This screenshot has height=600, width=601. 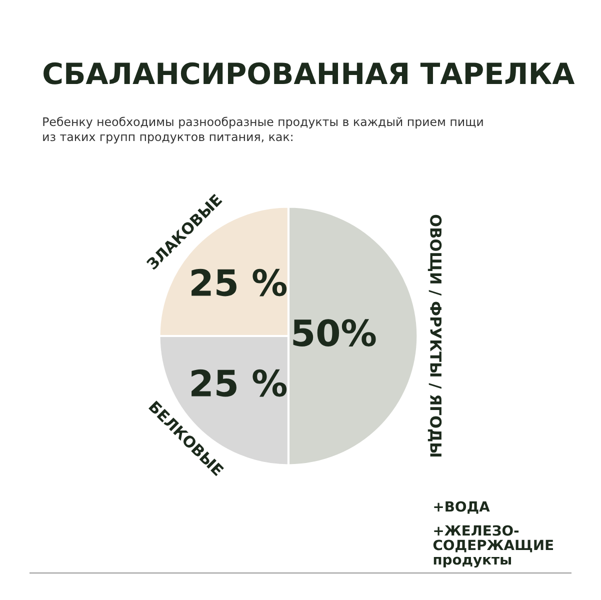 What do you see at coordinates (334, 332) in the screenshot?
I see `data-label: 50%` at bounding box center [334, 332].